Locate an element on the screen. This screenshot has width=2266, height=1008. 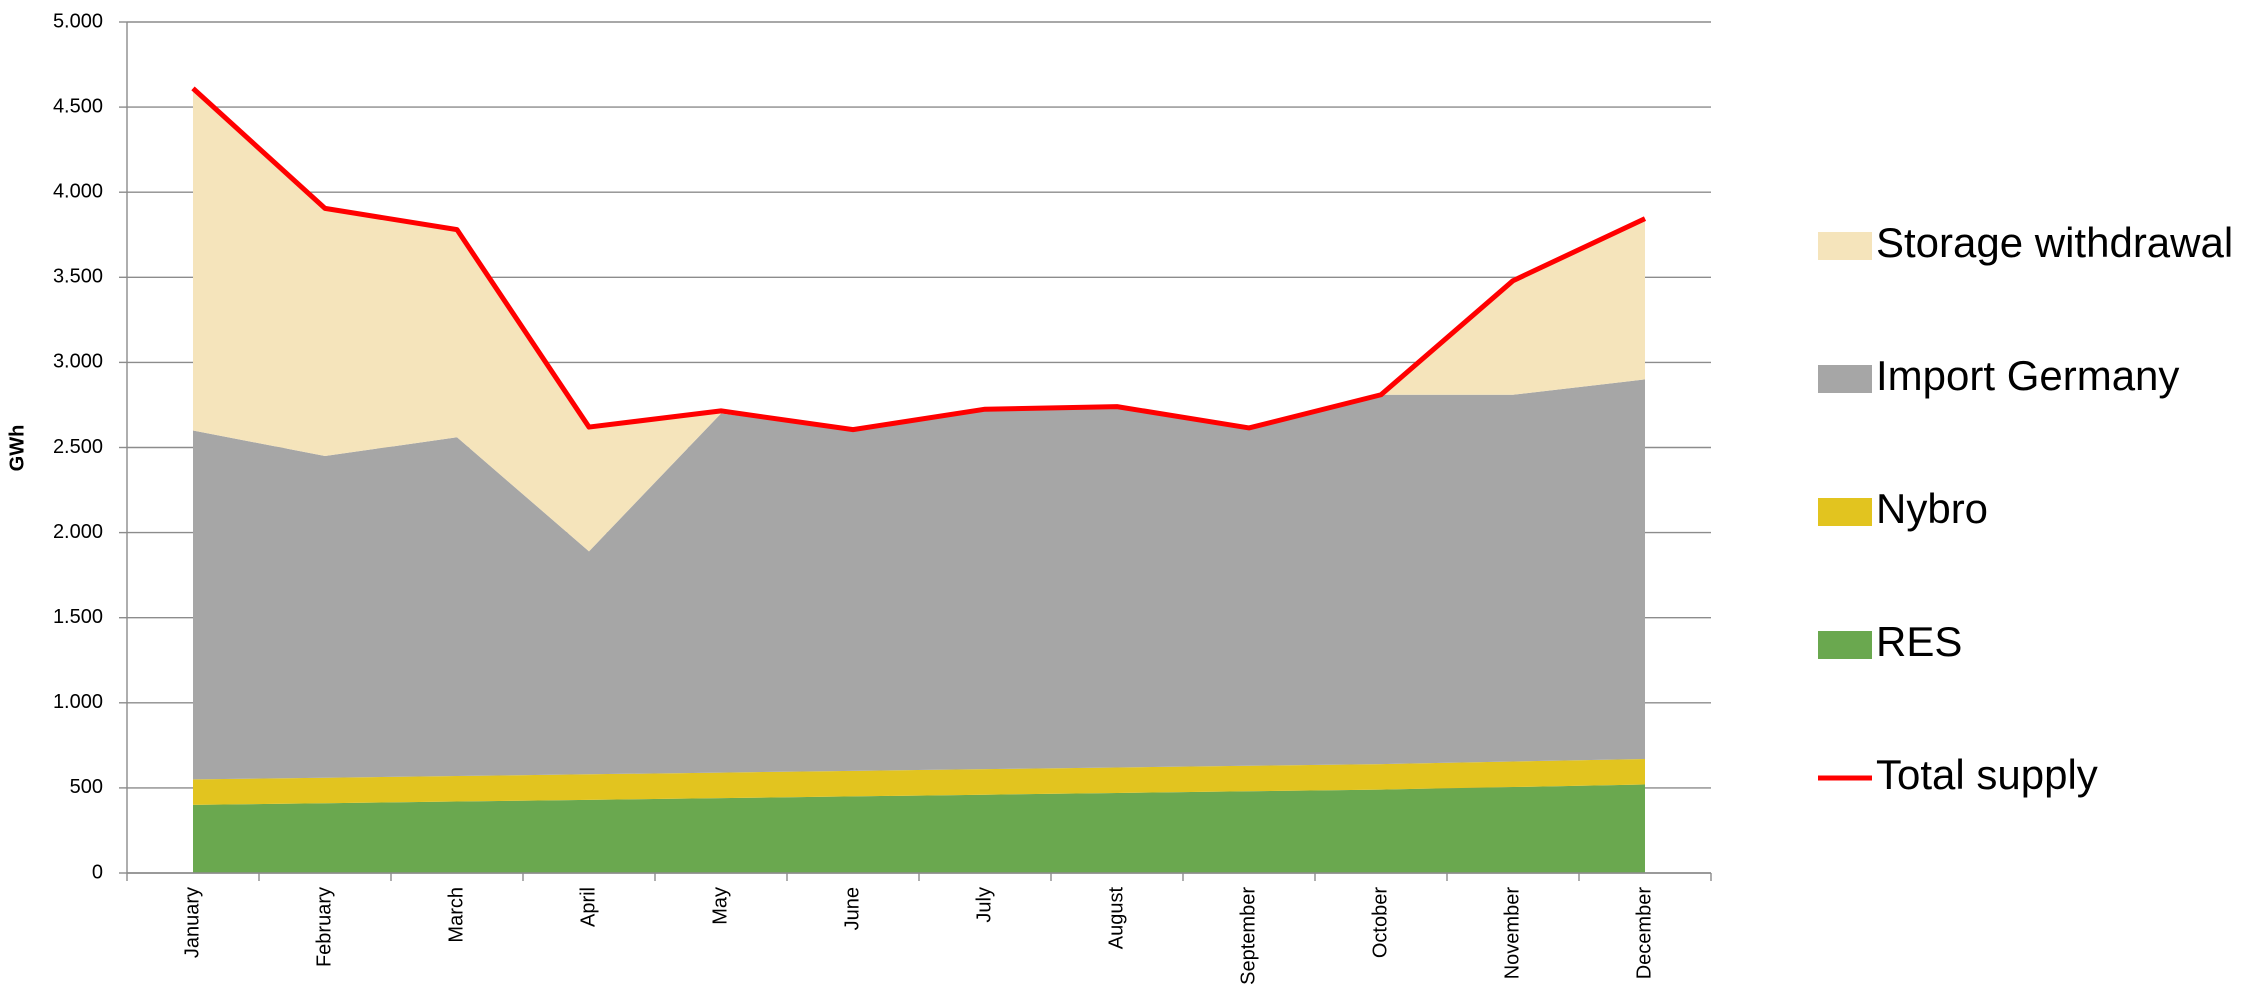
x-tick-label: May is located at coordinates (720, 906).